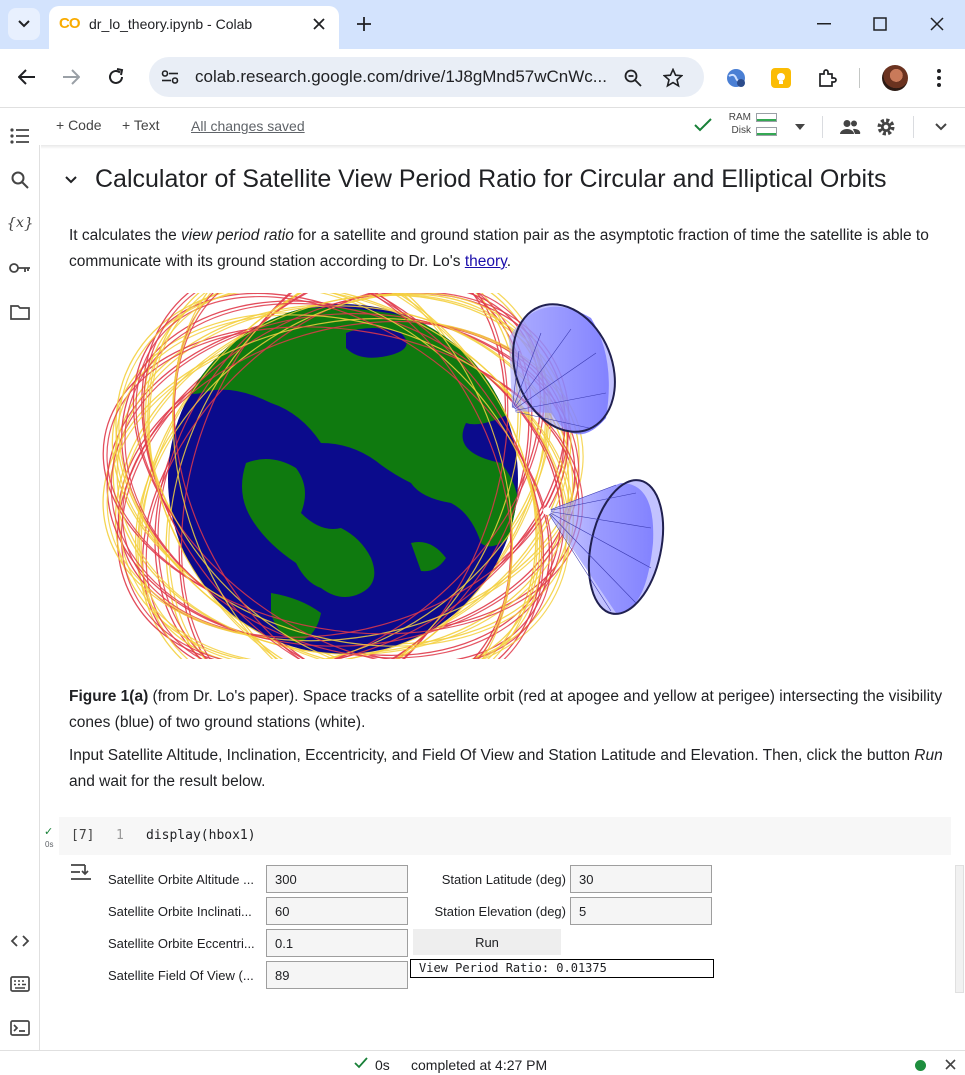 The image size is (965, 1075). What do you see at coordinates (959, 929) in the screenshot?
I see `output-scrollbar` at bounding box center [959, 929].